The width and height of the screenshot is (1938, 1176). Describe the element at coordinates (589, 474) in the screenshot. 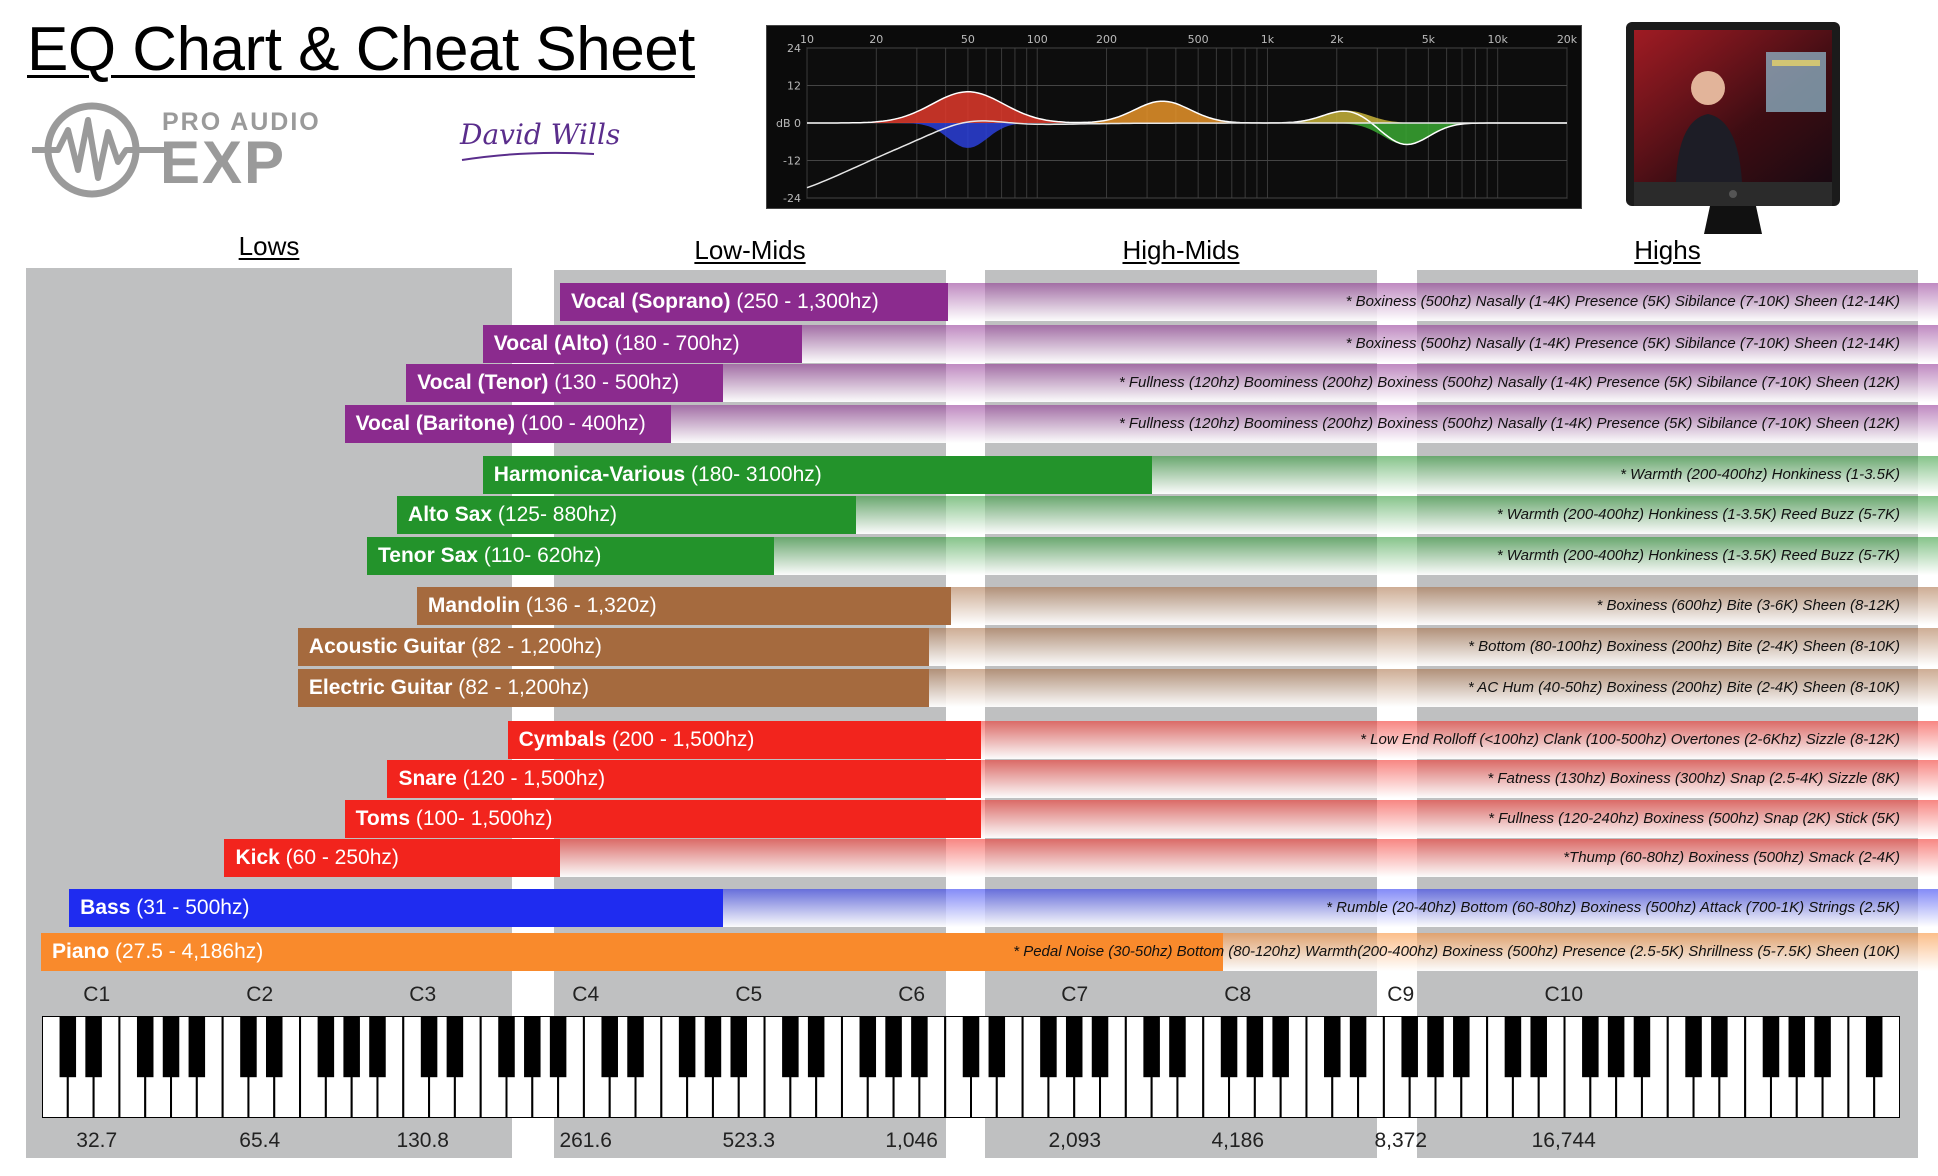

I see `instrument-name: Harmonica-Various` at that location.